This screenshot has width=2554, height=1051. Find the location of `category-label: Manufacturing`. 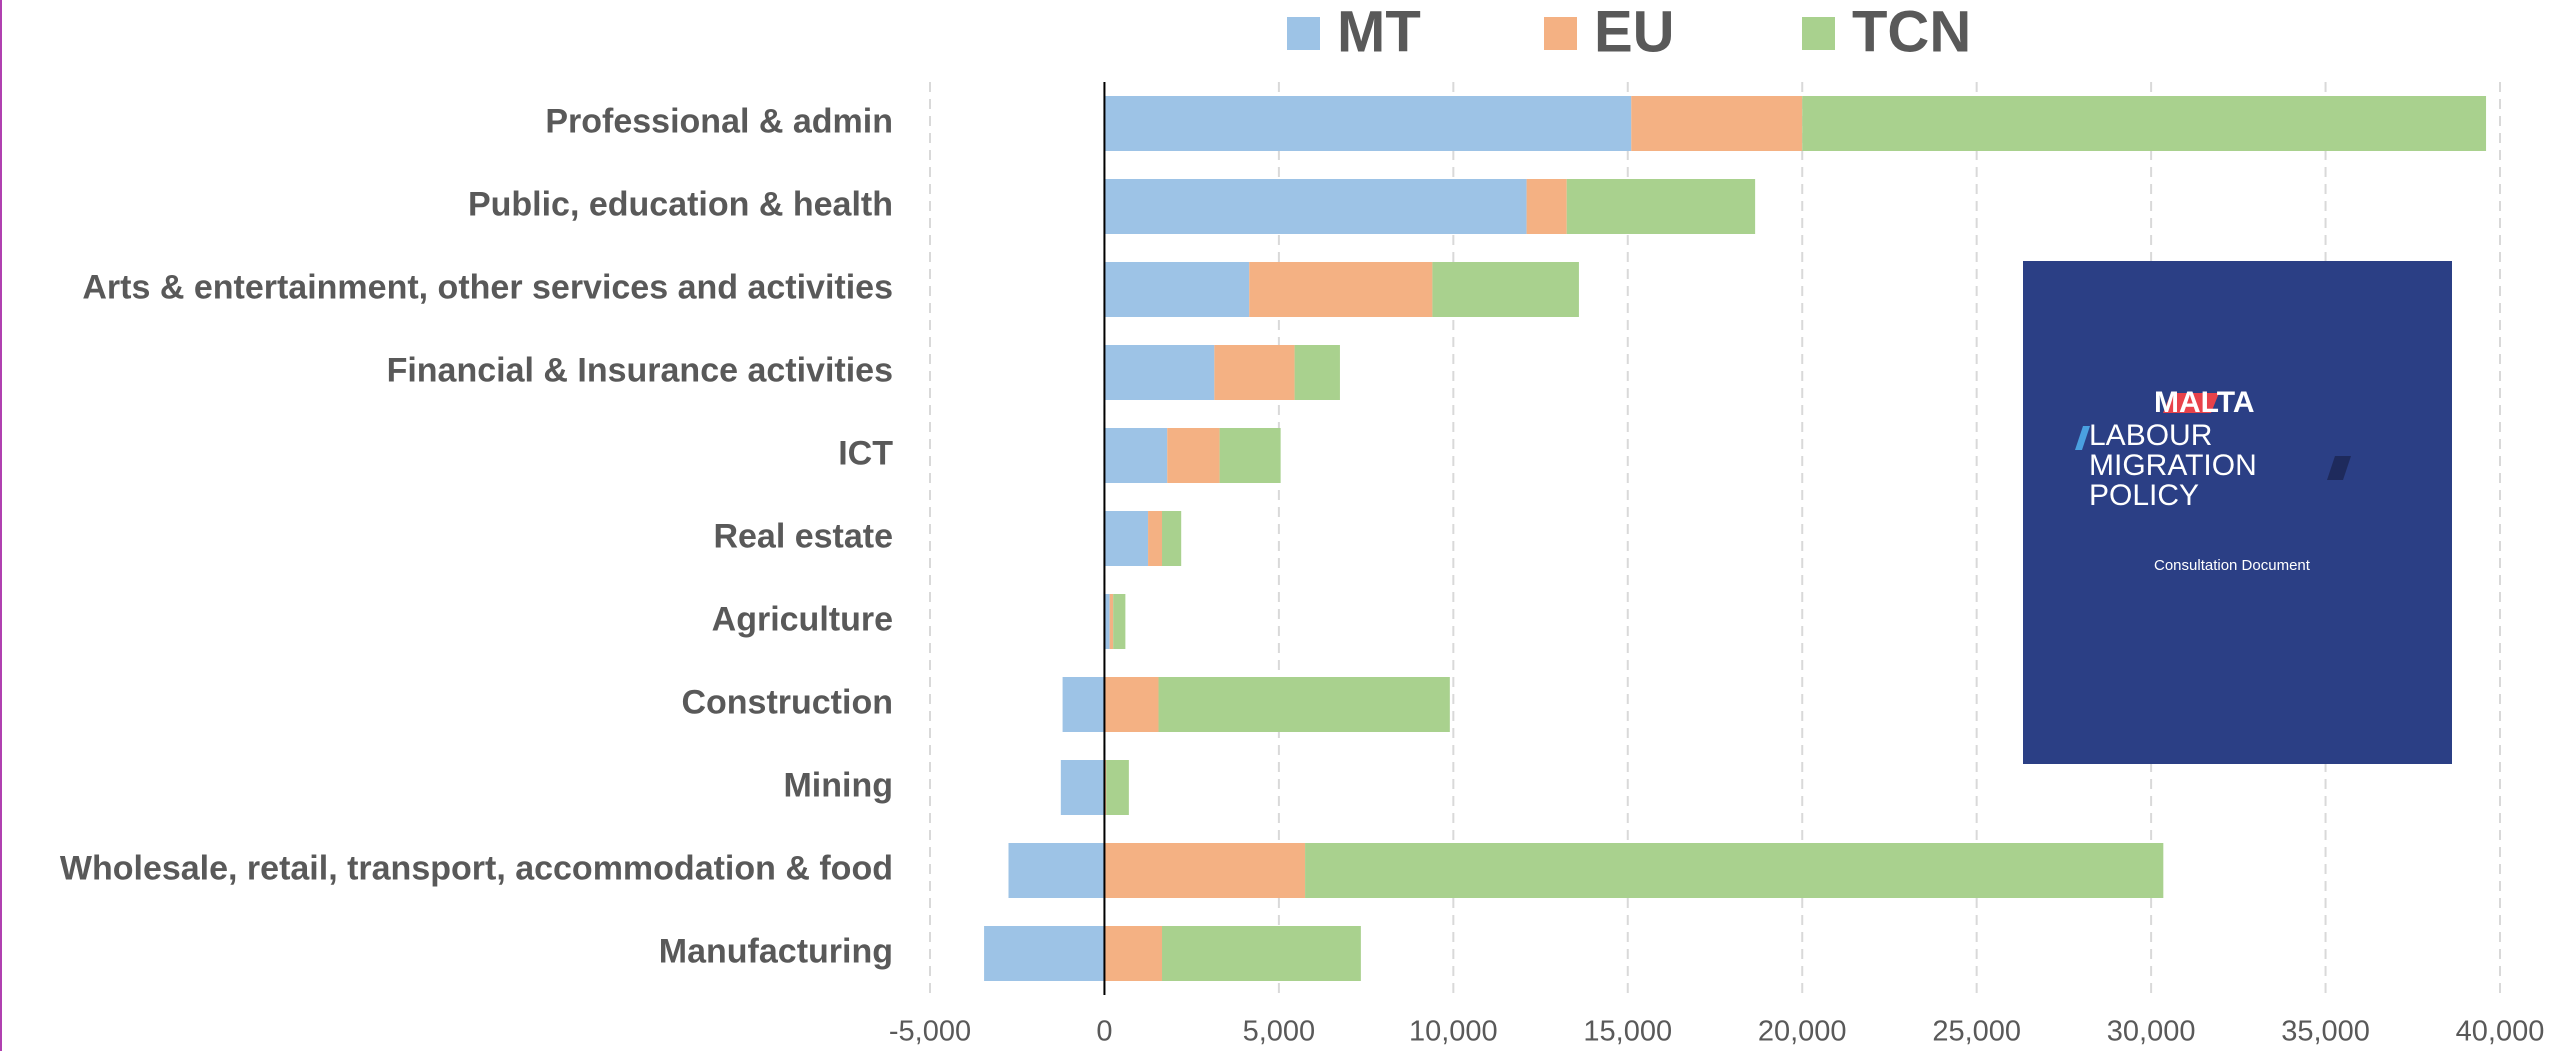

category-label: Manufacturing is located at coordinates (776, 951).